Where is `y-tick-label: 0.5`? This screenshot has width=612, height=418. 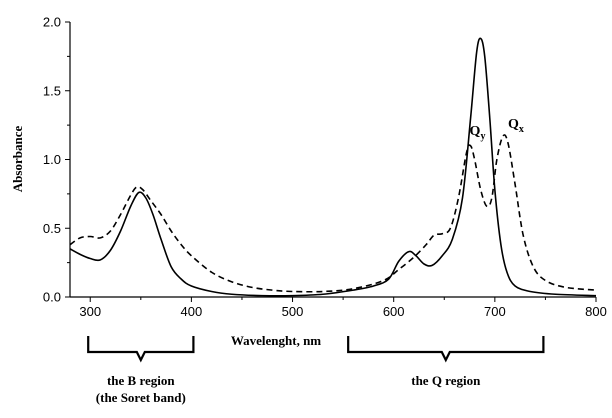 y-tick-label: 0.5 is located at coordinates (52, 228).